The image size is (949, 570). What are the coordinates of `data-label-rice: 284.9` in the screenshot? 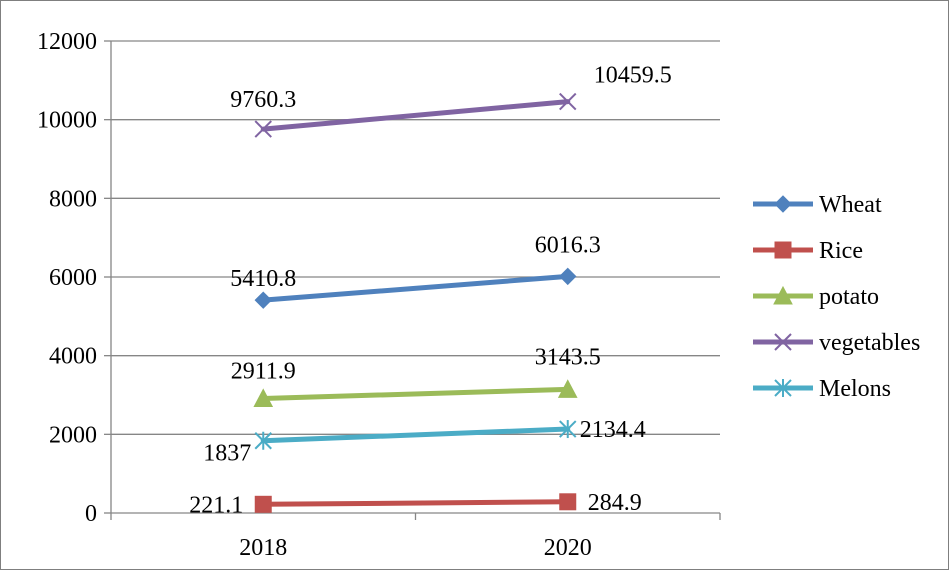 It's located at (615, 503).